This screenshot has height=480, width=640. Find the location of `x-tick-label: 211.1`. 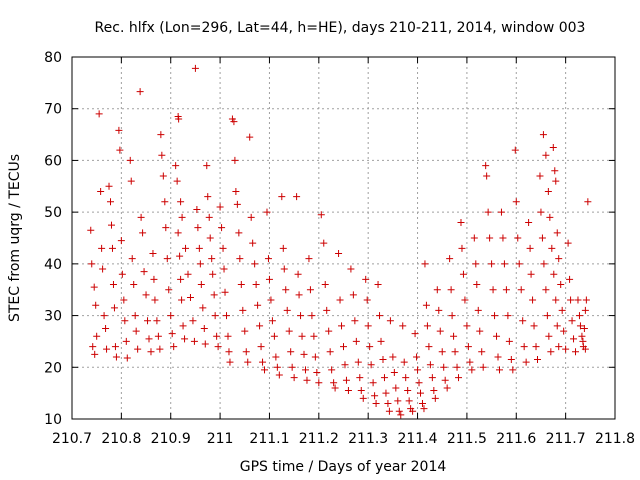

x-tick-label: 211.1 is located at coordinates (269, 439).